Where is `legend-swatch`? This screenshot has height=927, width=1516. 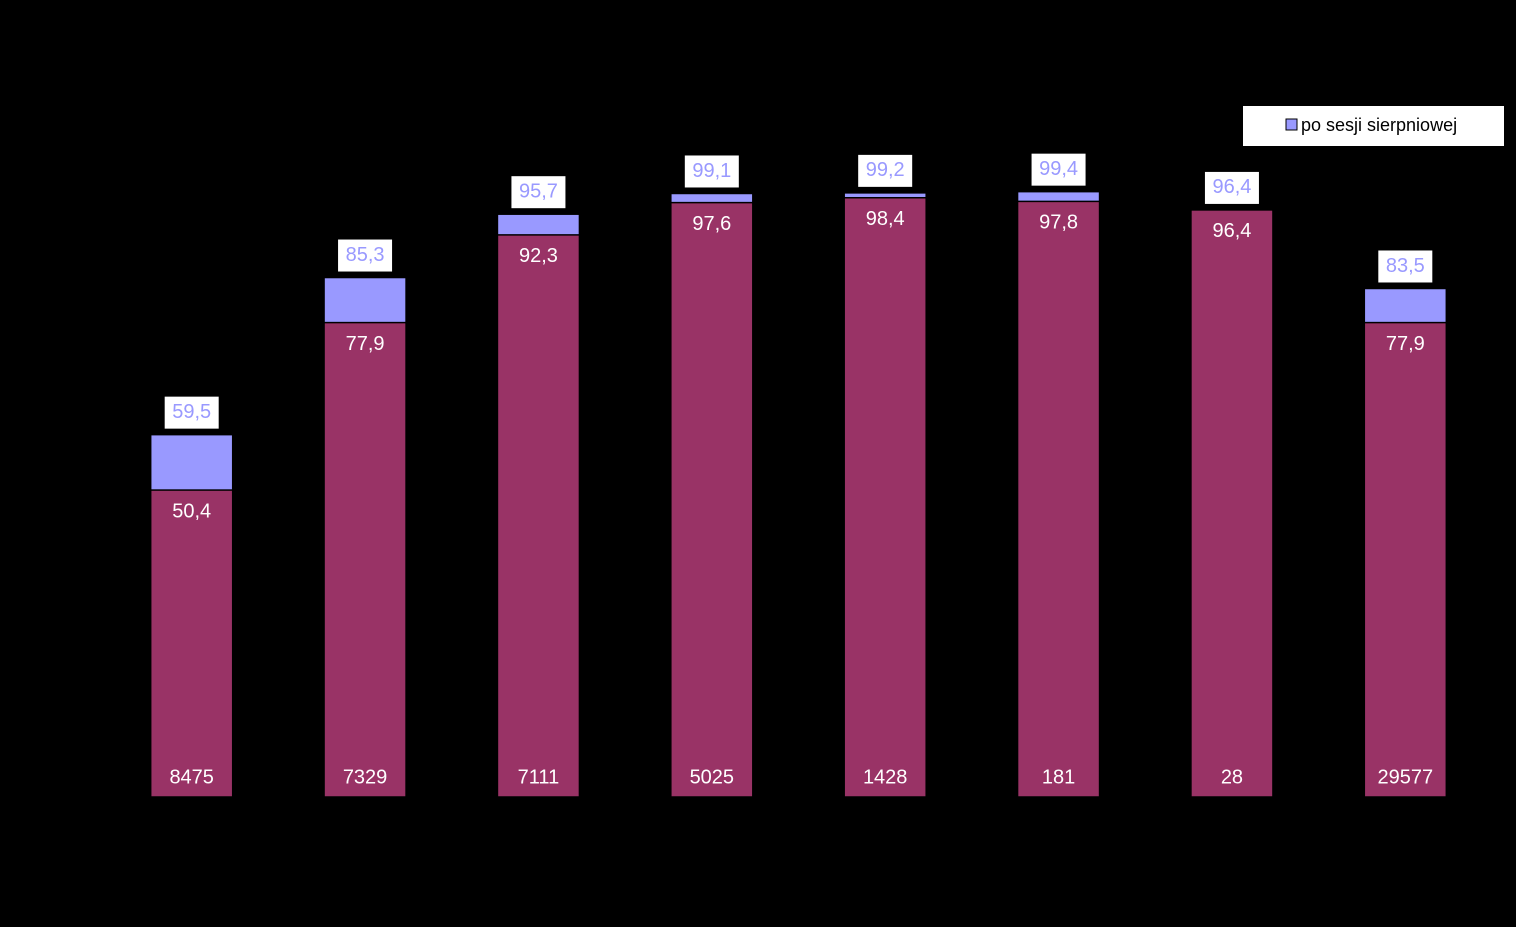 legend-swatch is located at coordinates (1291, 124).